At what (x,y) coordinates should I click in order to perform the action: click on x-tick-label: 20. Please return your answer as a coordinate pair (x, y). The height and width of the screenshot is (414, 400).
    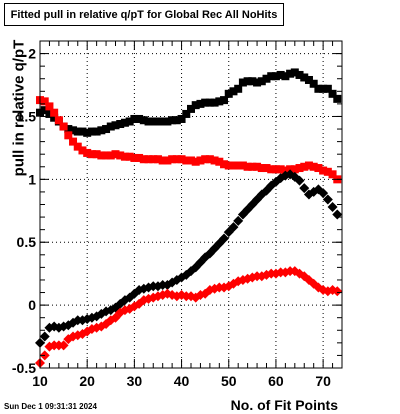
    Looking at the image, I should click on (87, 381).